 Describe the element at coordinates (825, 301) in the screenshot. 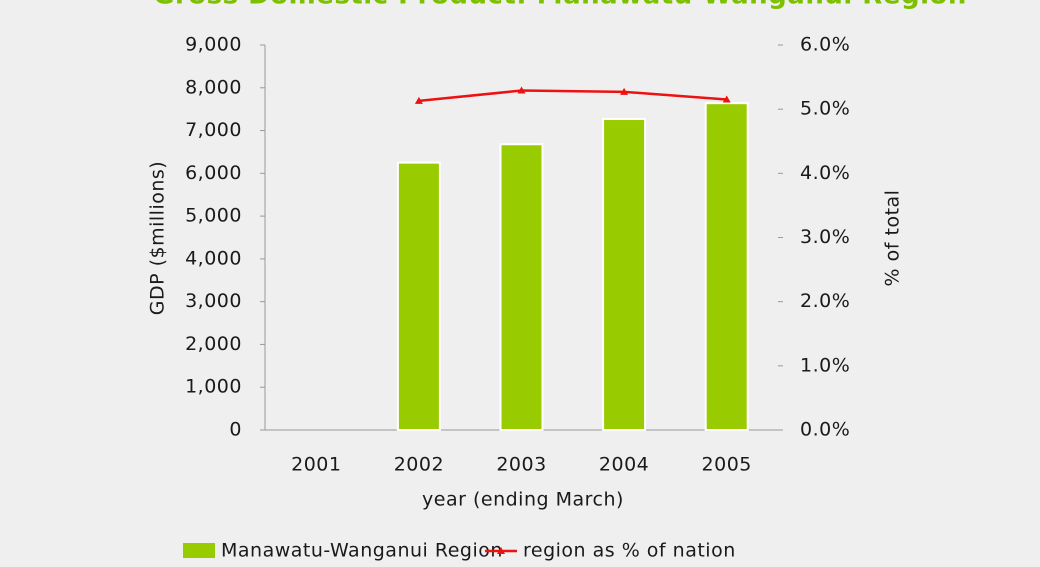

I see `y2-tick-label: 2.0%` at that location.